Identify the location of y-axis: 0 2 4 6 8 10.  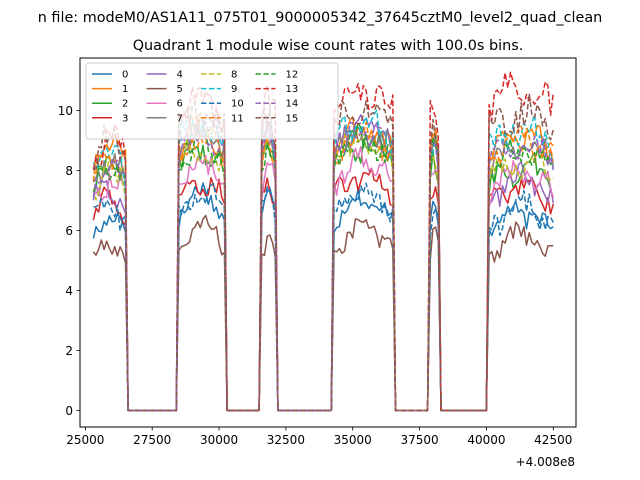
(69, 261).